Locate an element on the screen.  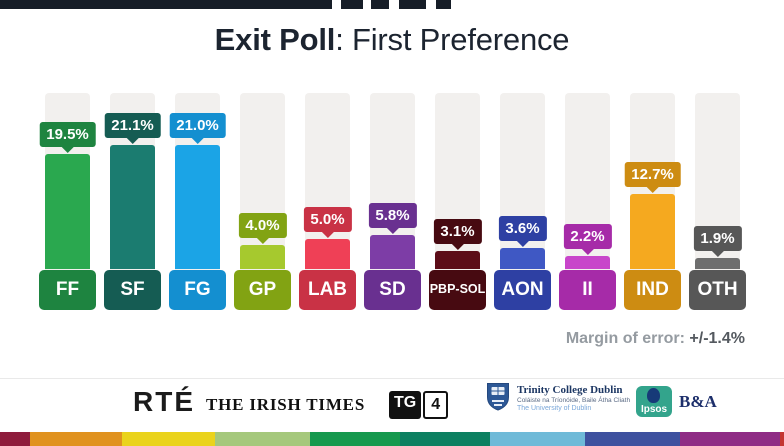
trinity-subtitle: The University of Dublin is located at coordinates (554, 408).